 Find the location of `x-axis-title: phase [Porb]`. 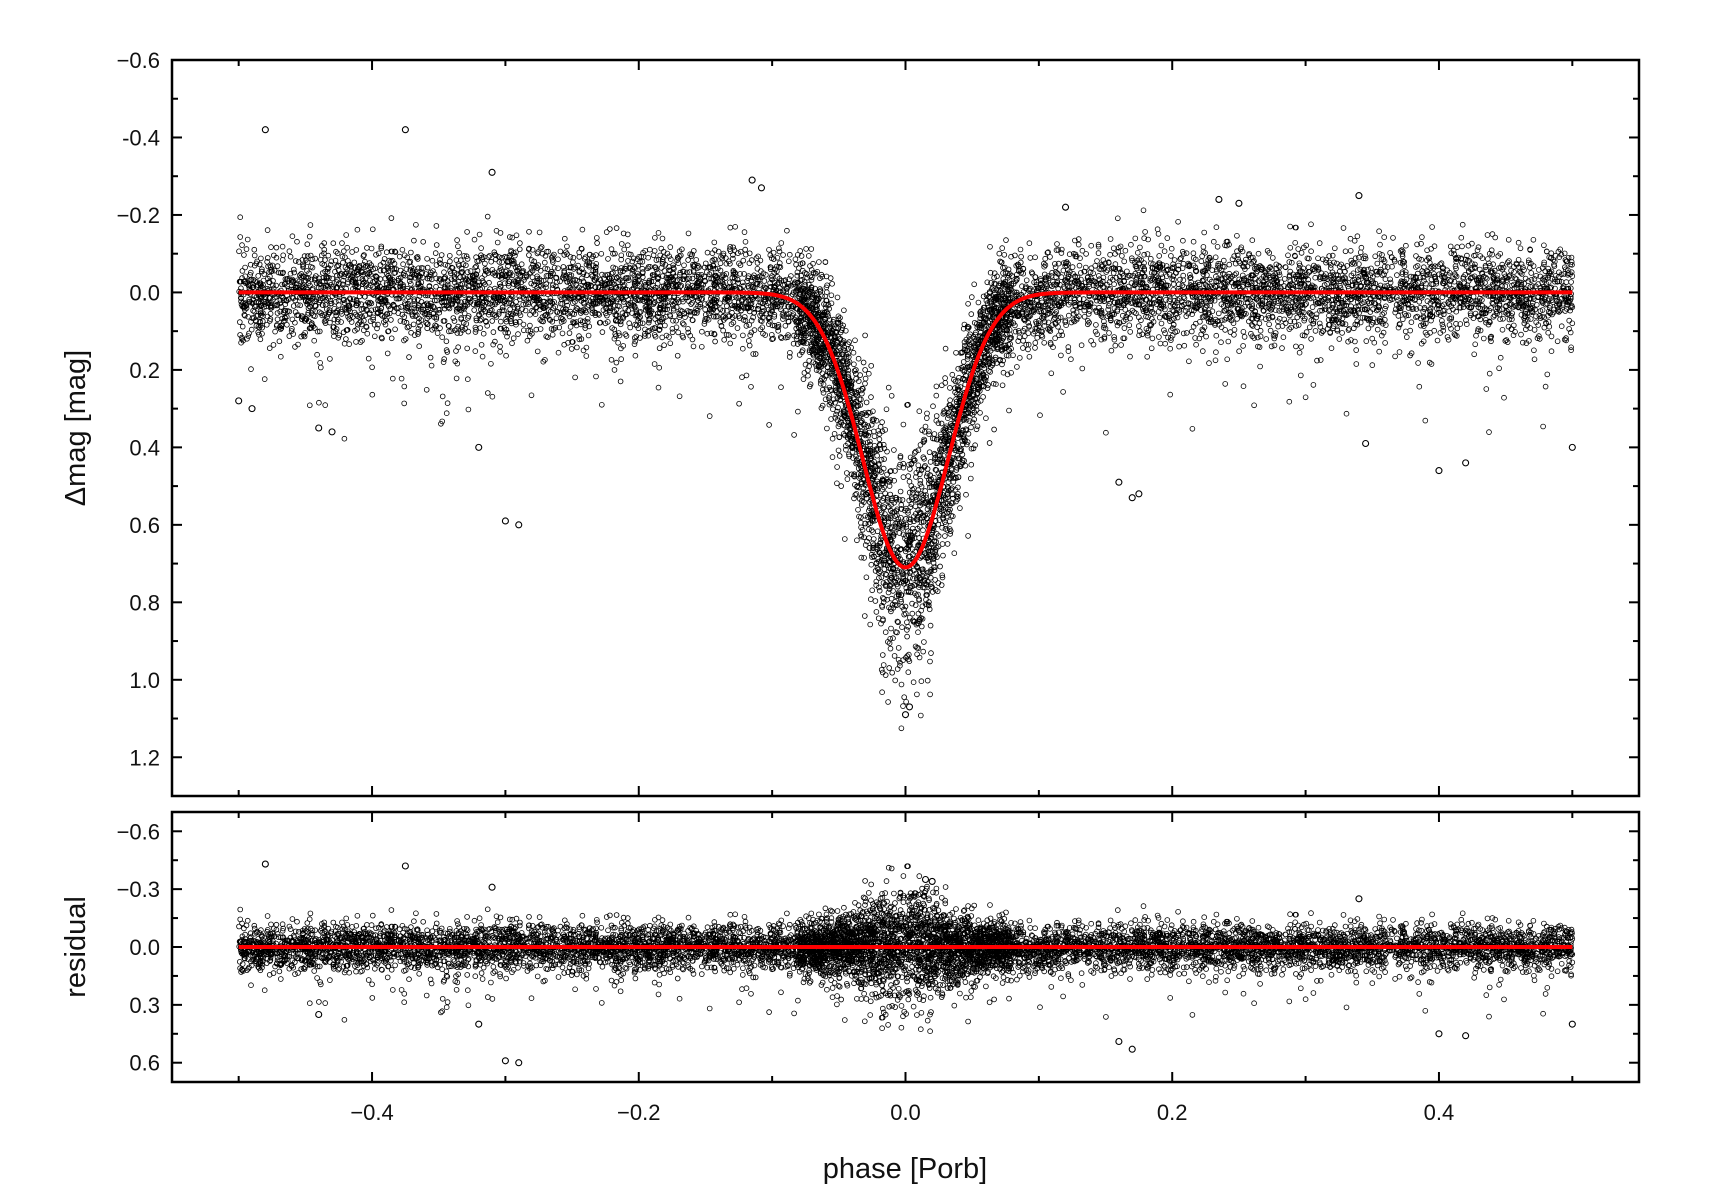

x-axis-title: phase [Porb] is located at coordinates (905, 1169).